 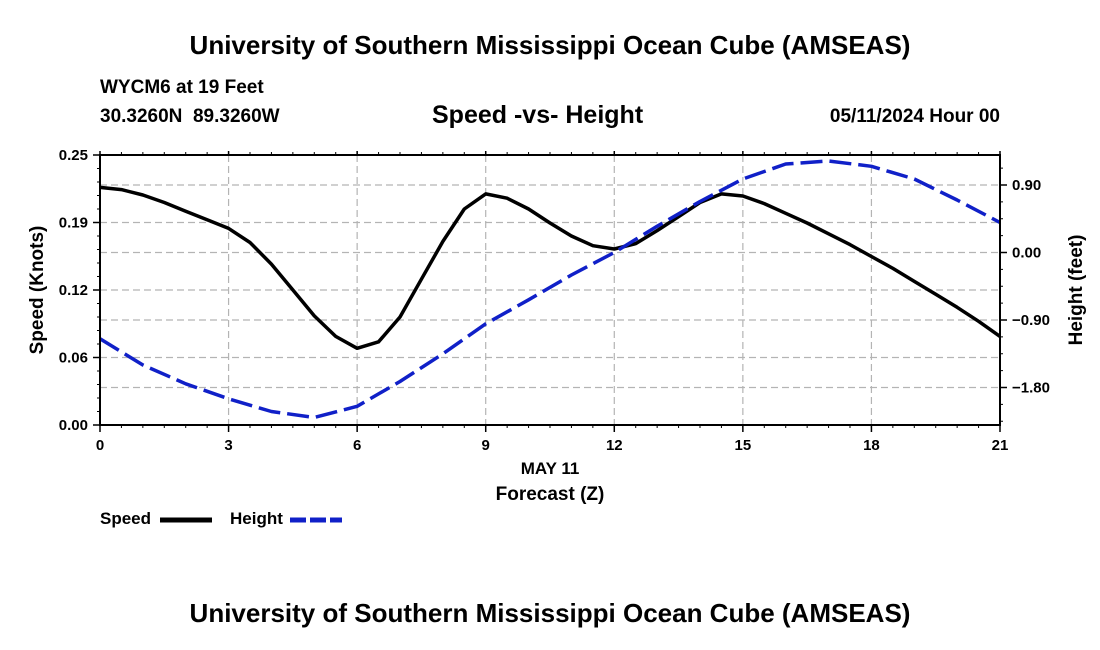 I want to click on y-axis-left-title: Speed (Knots), so click(x=37, y=290).